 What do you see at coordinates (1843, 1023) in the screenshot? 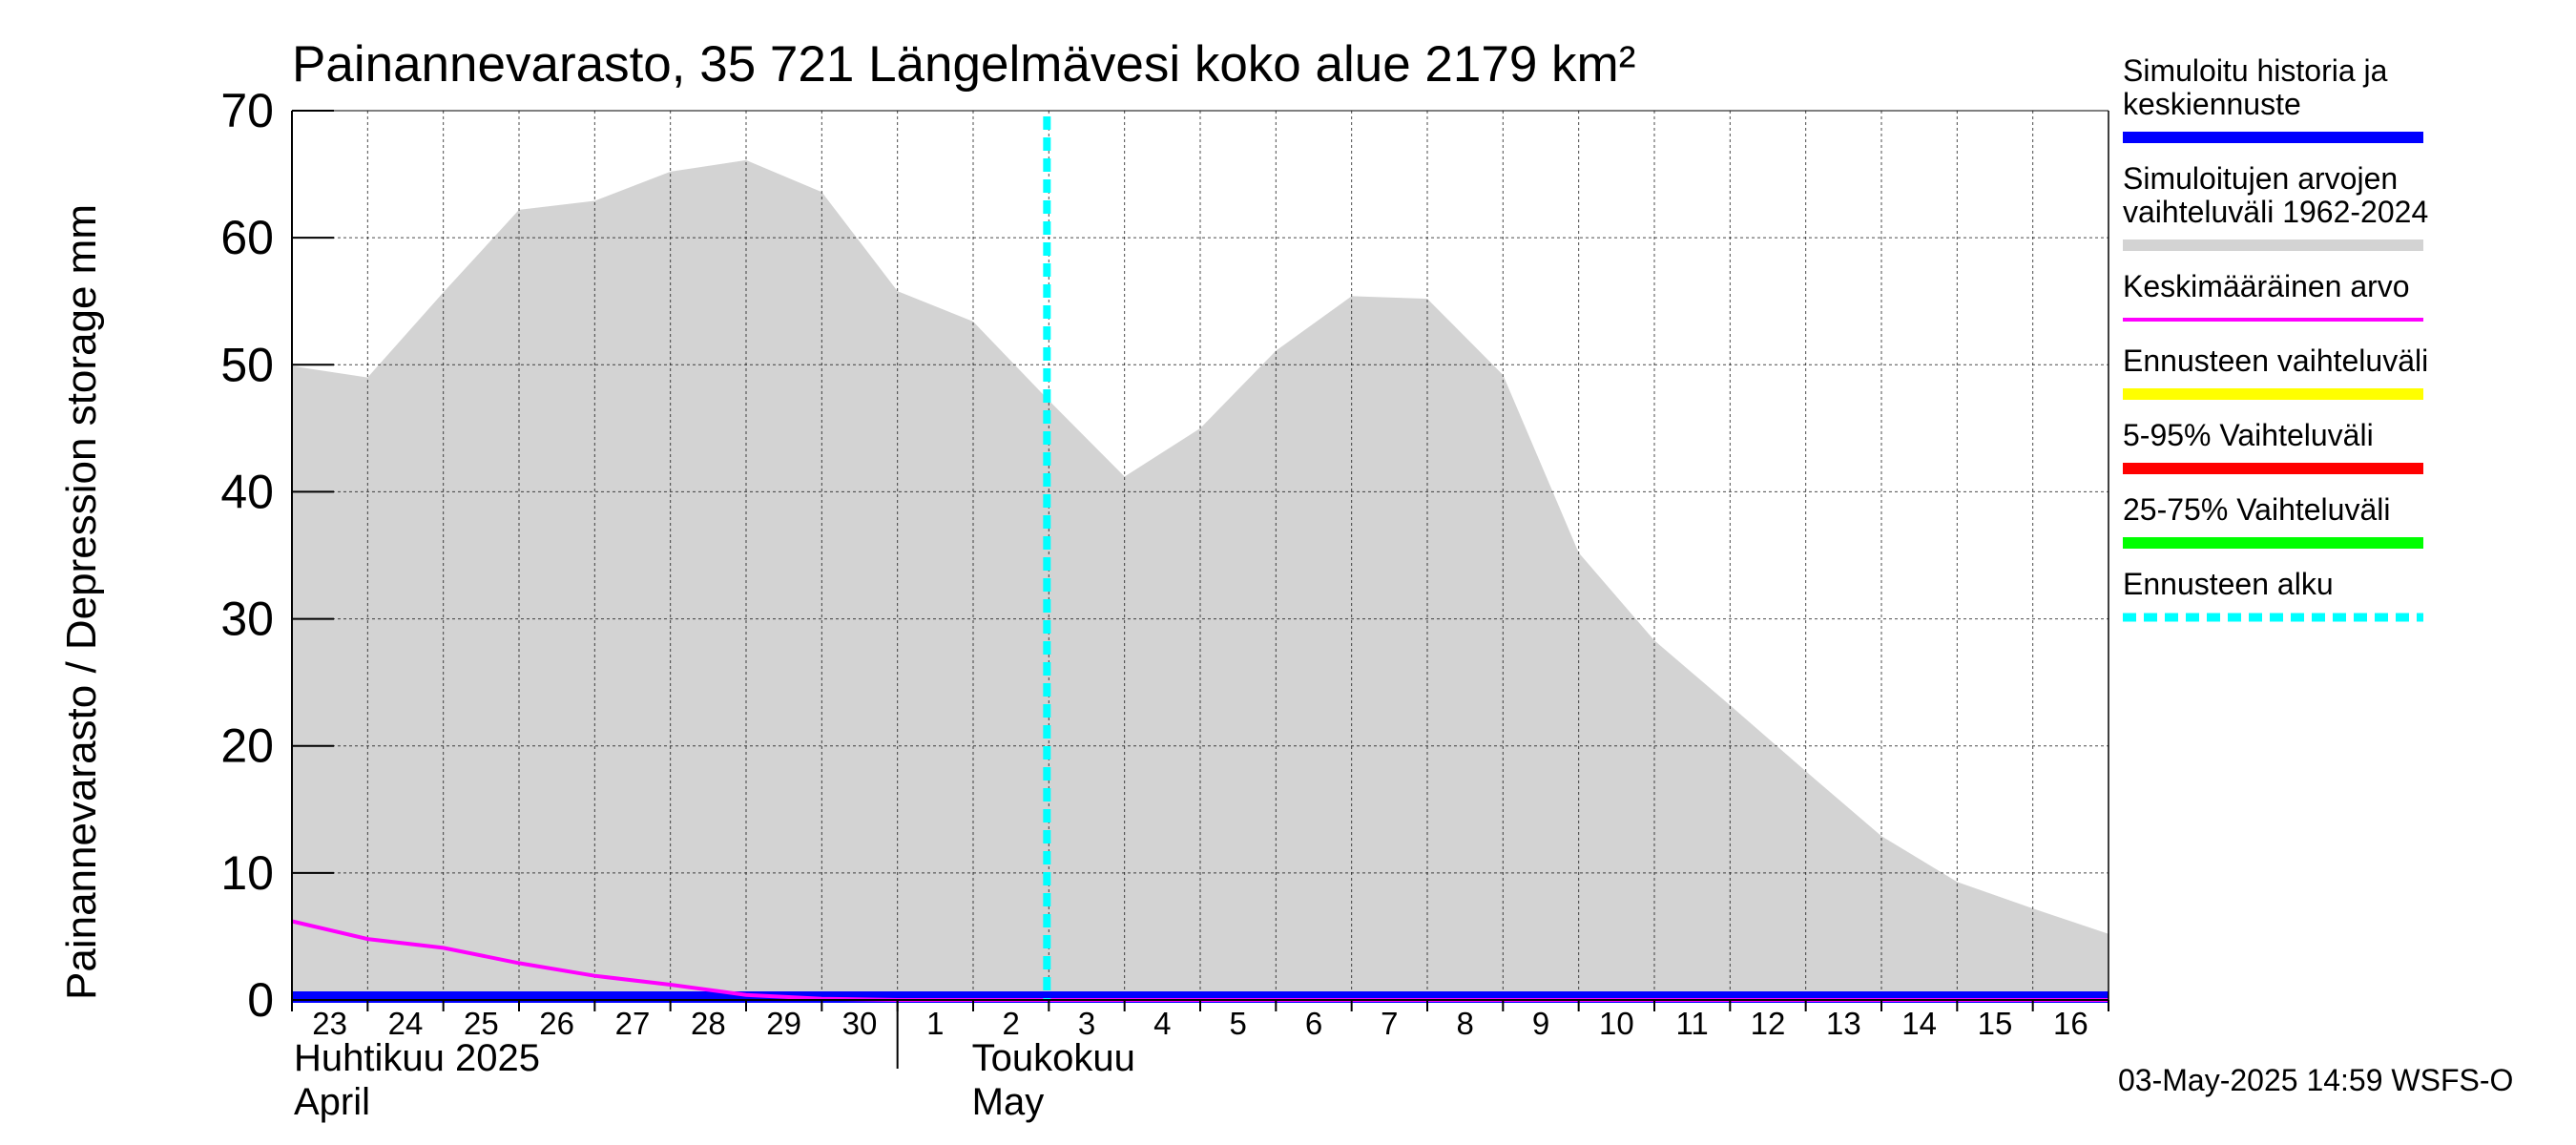
I see `x-tick-label: 13` at bounding box center [1843, 1023].